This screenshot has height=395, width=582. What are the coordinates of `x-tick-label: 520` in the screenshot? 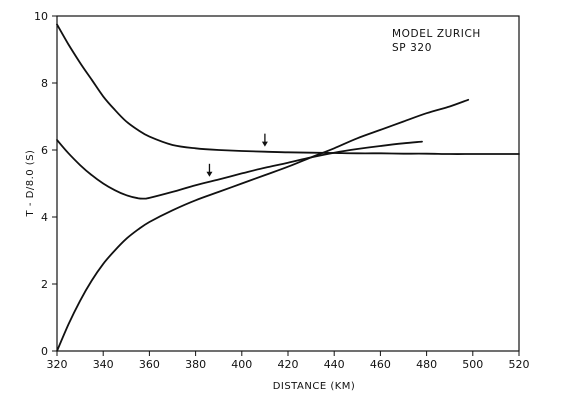 It's located at (519, 364).